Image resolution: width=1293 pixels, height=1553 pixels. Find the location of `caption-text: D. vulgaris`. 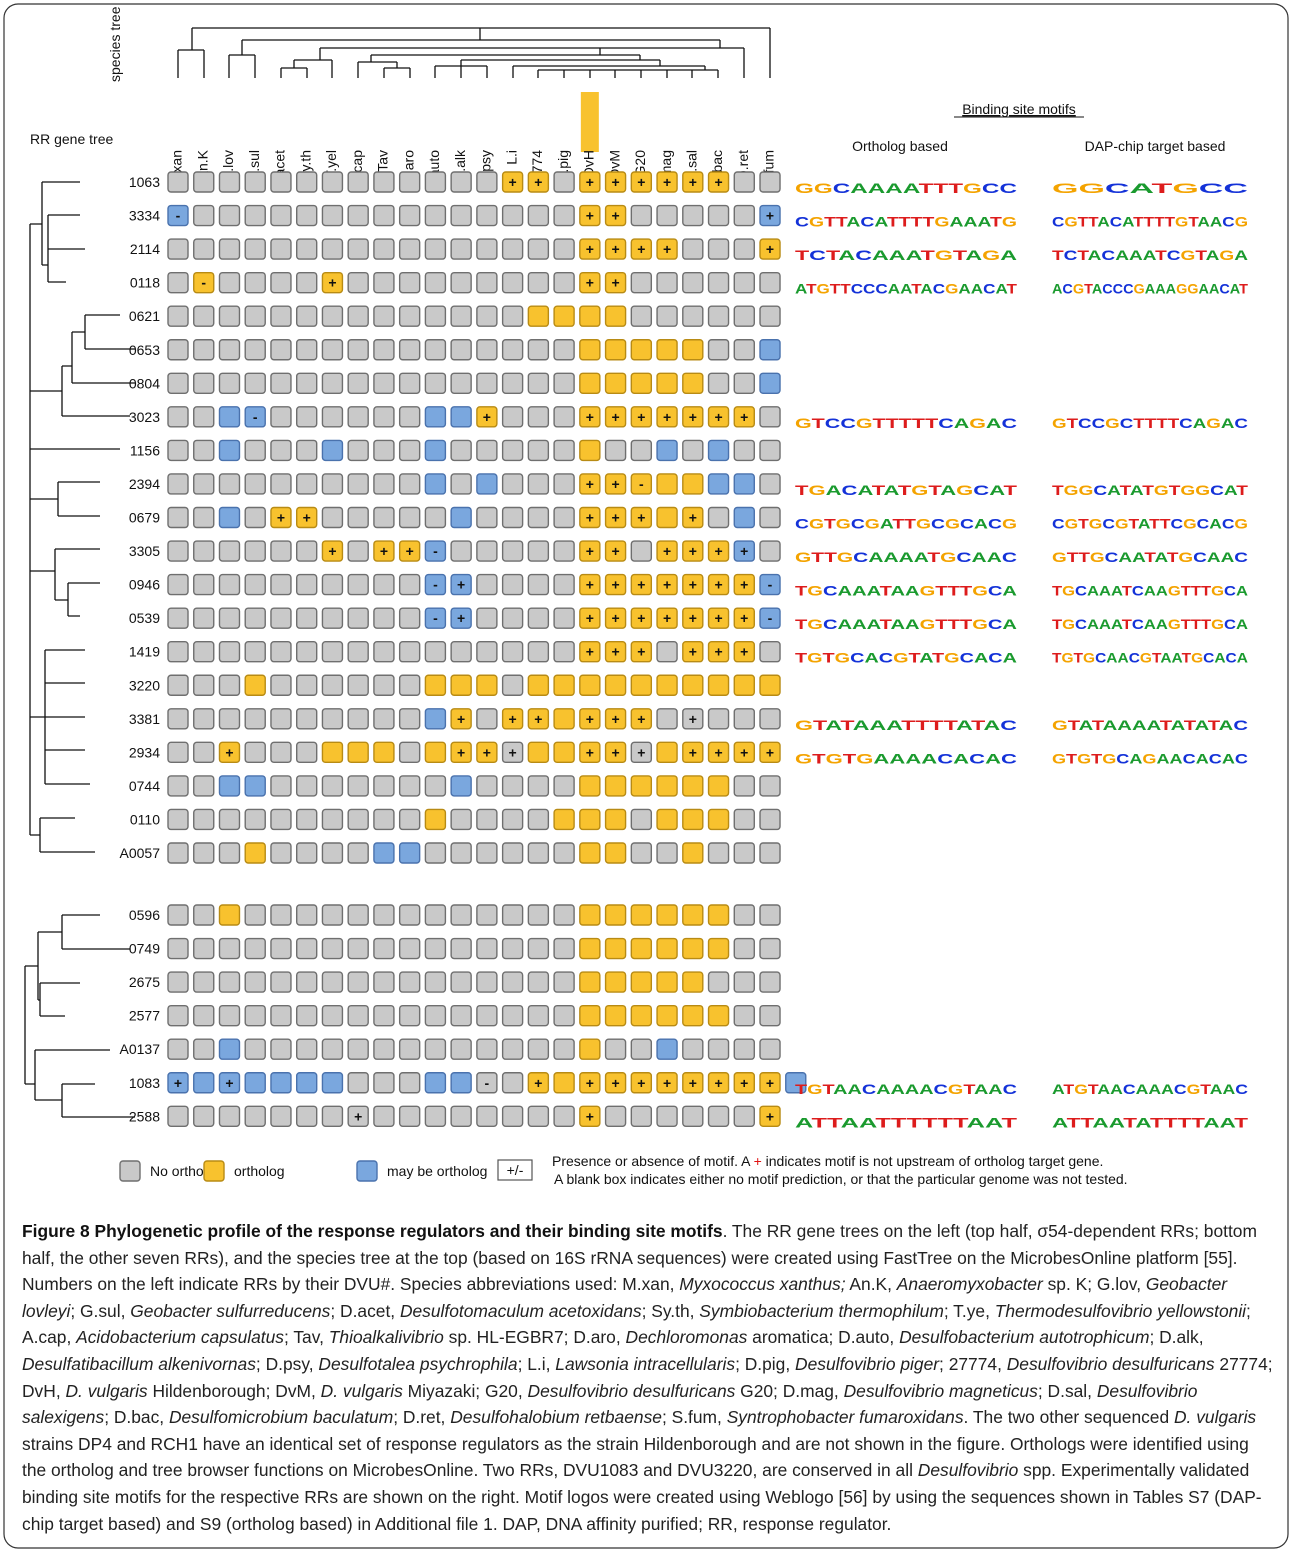

caption-text: D. vulgaris is located at coordinates (1215, 1417).